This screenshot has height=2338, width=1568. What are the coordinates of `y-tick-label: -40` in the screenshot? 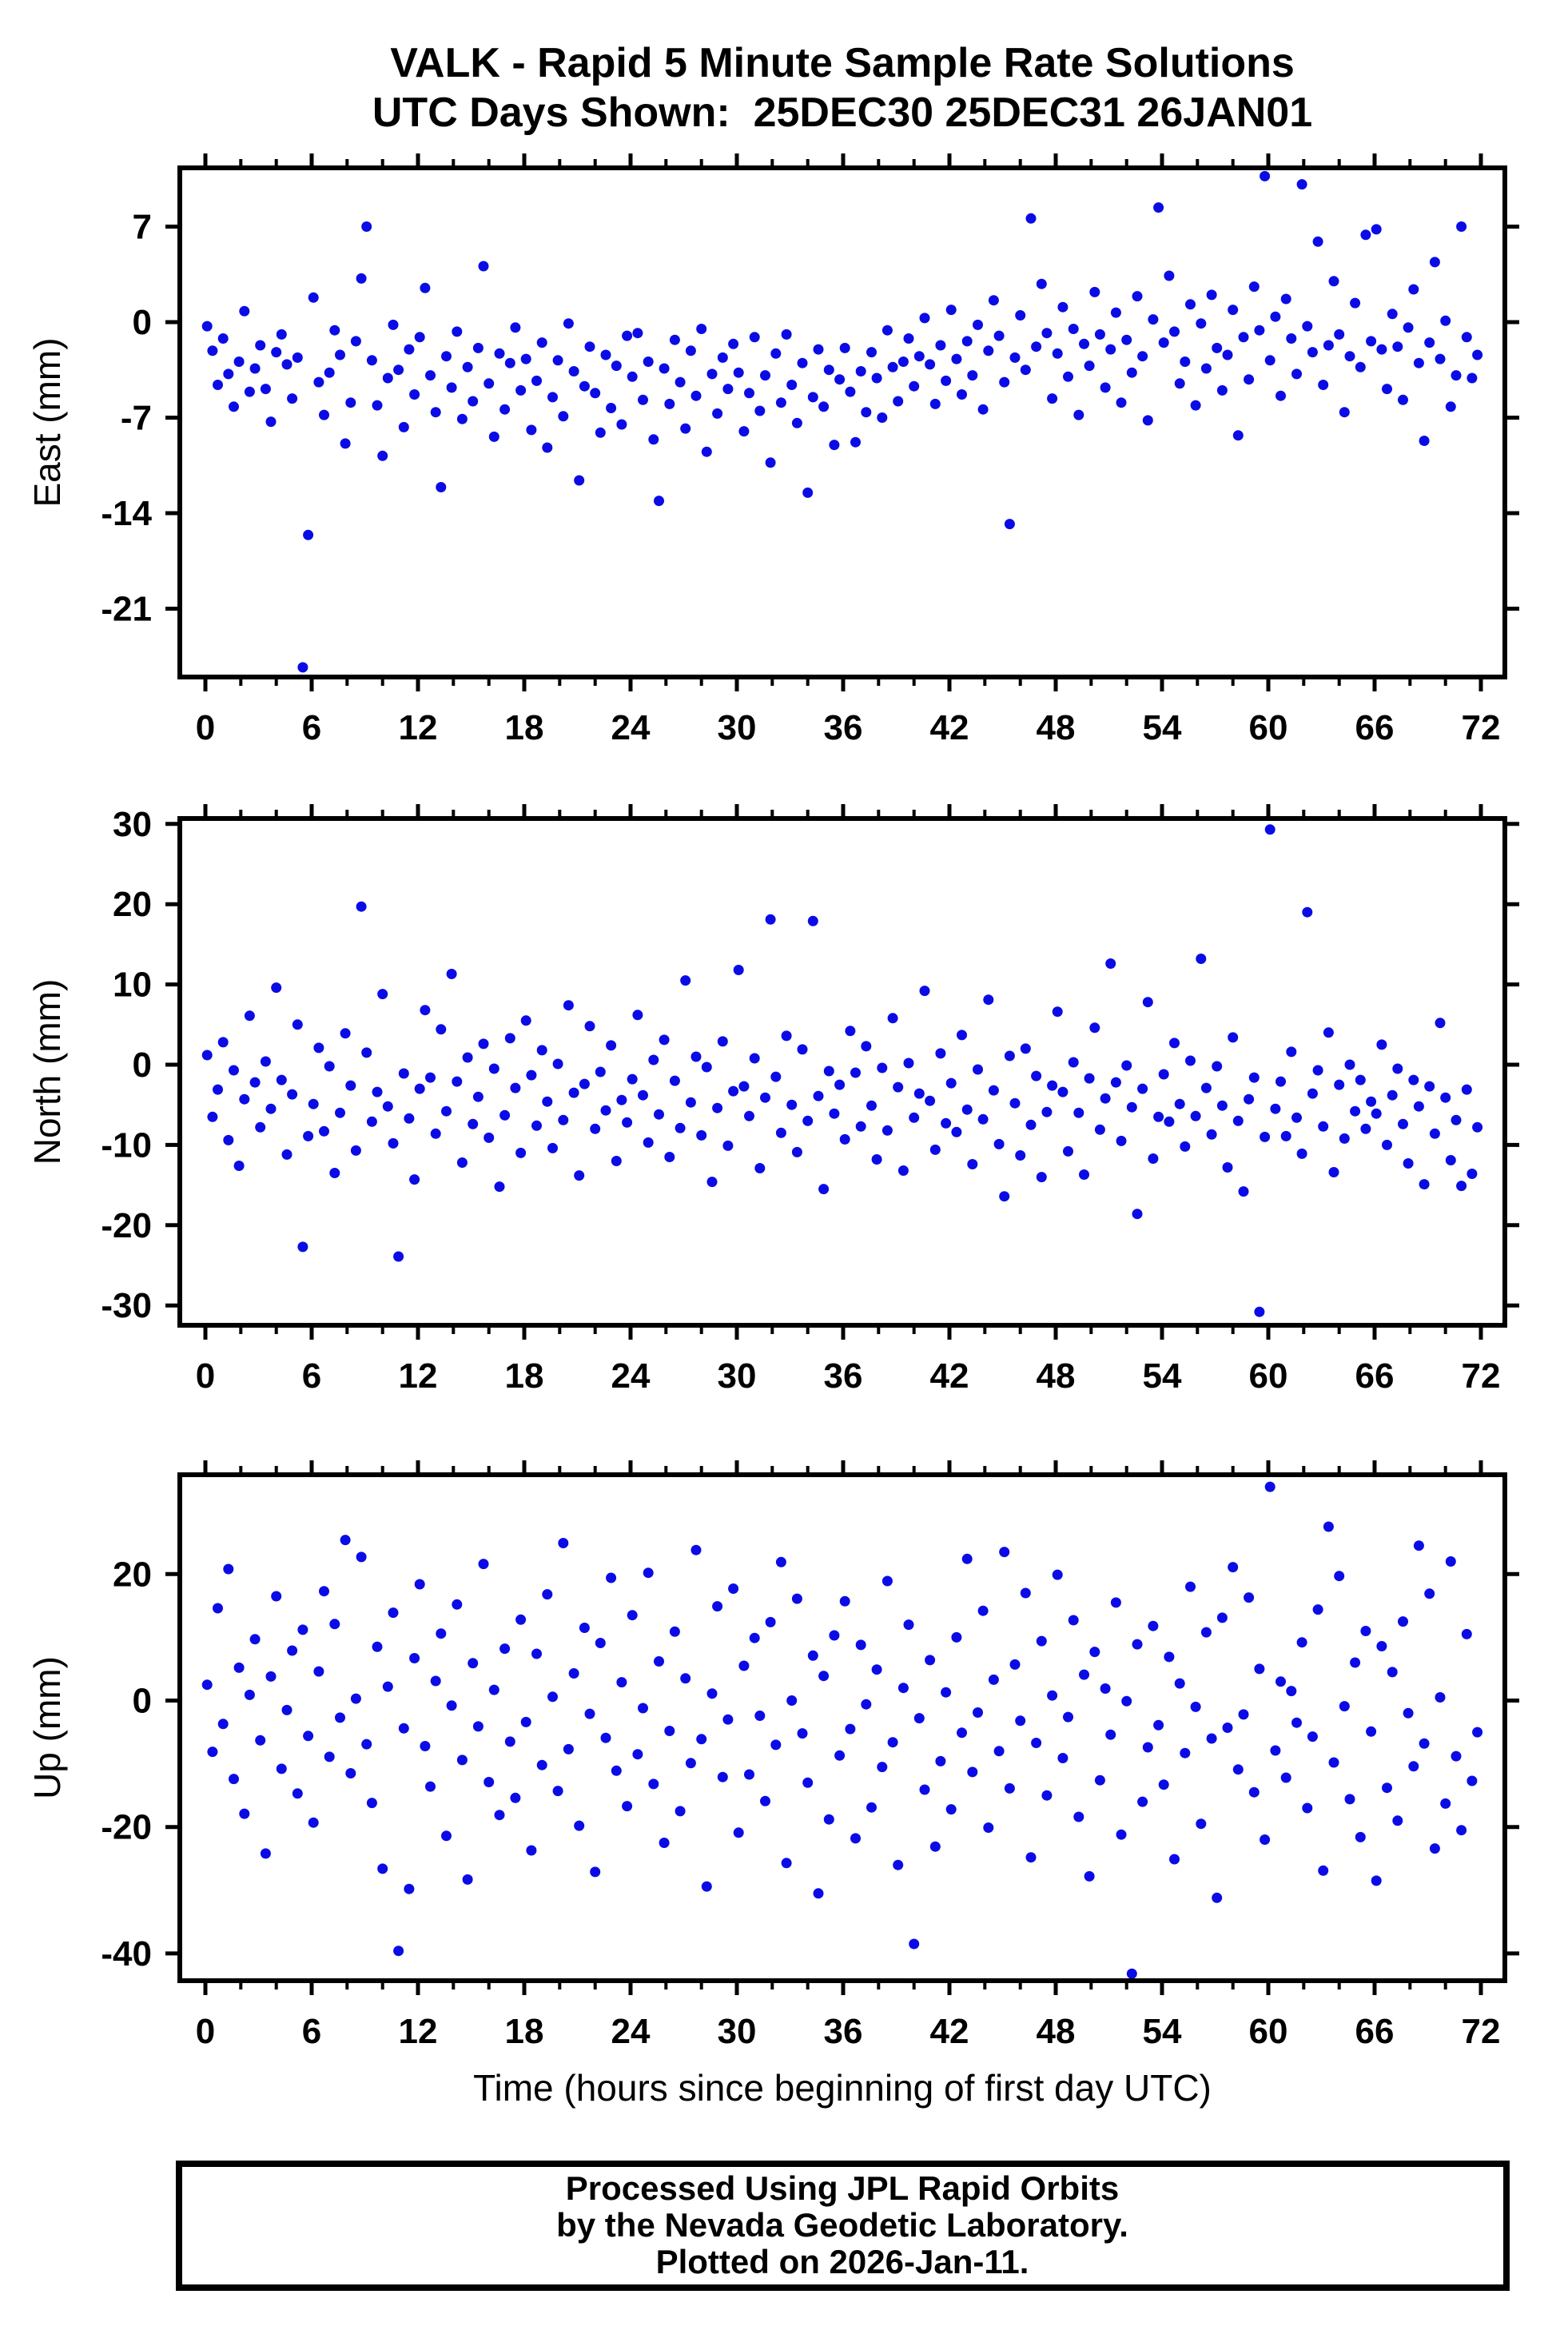 It's located at (126, 1954).